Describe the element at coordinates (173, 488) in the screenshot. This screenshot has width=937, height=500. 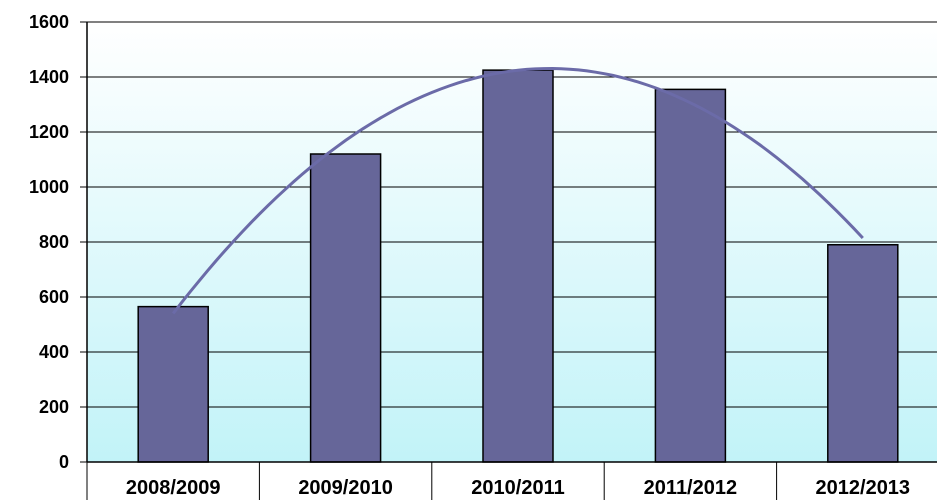
I see `x-category-label: 2008/2009` at that location.